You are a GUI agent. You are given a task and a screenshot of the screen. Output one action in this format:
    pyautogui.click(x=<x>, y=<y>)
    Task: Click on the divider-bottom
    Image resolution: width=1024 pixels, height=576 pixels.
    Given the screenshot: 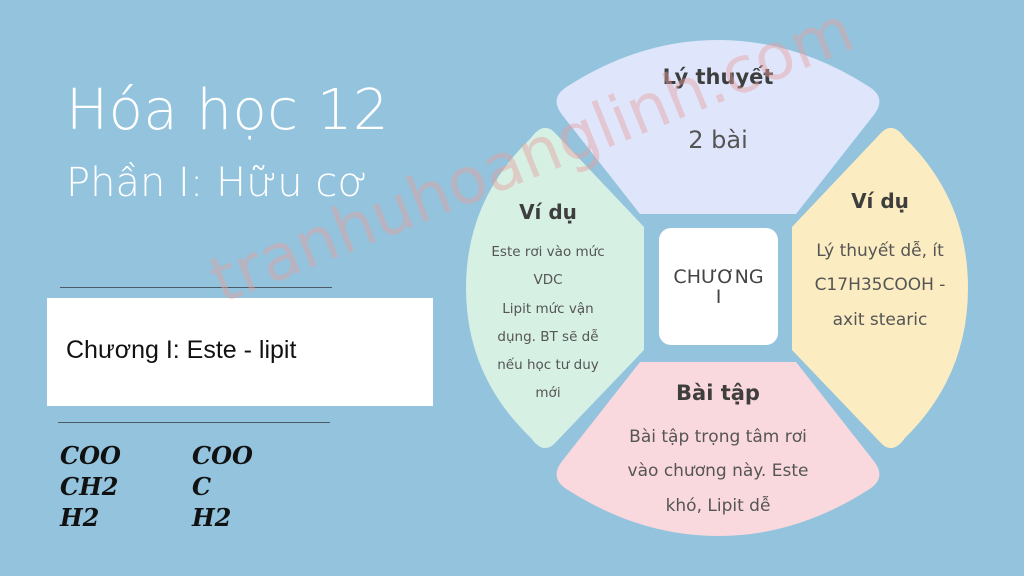 What is the action you would take?
    pyautogui.click(x=194, y=422)
    